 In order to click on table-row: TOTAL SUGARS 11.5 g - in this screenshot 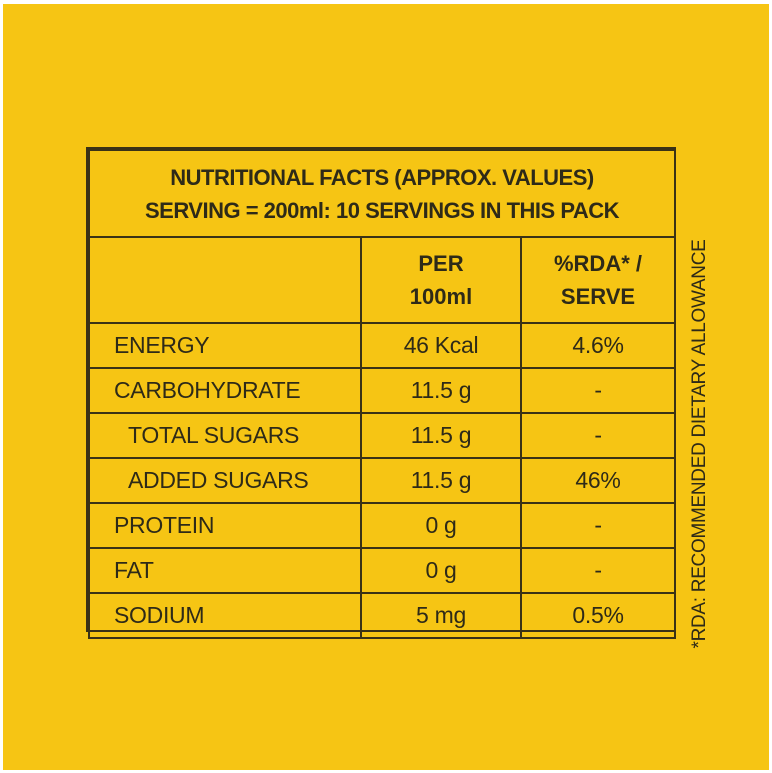, I will do `click(382, 435)`.